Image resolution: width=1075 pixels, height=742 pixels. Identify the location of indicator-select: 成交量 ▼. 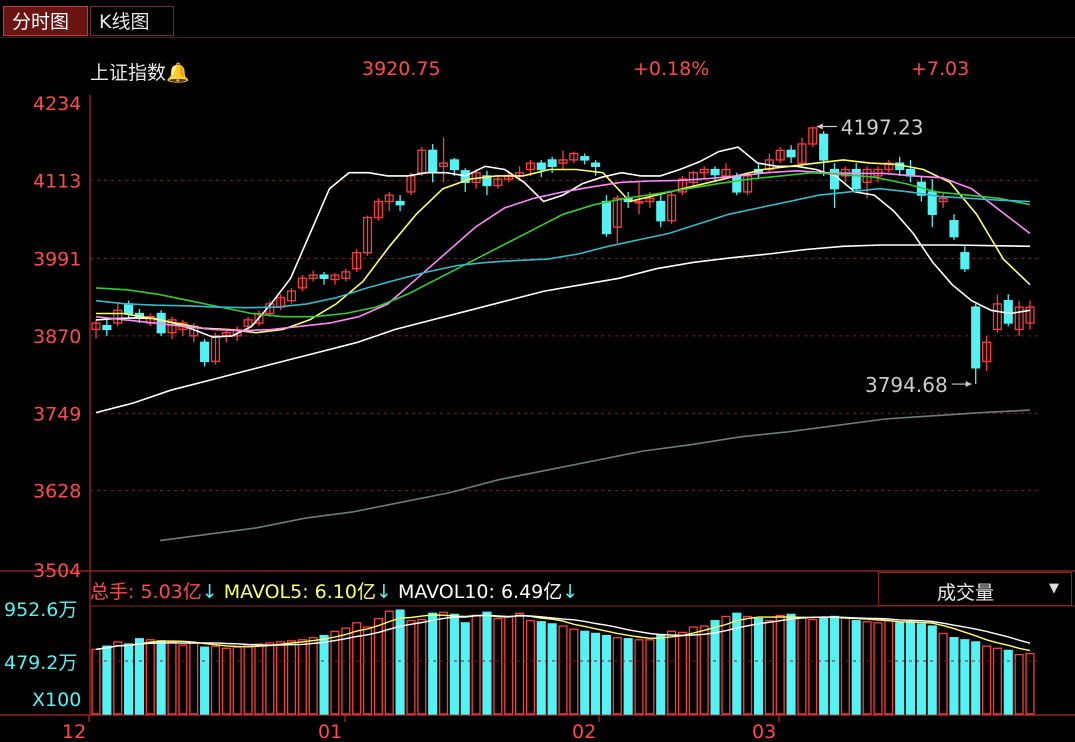
(975, 589).